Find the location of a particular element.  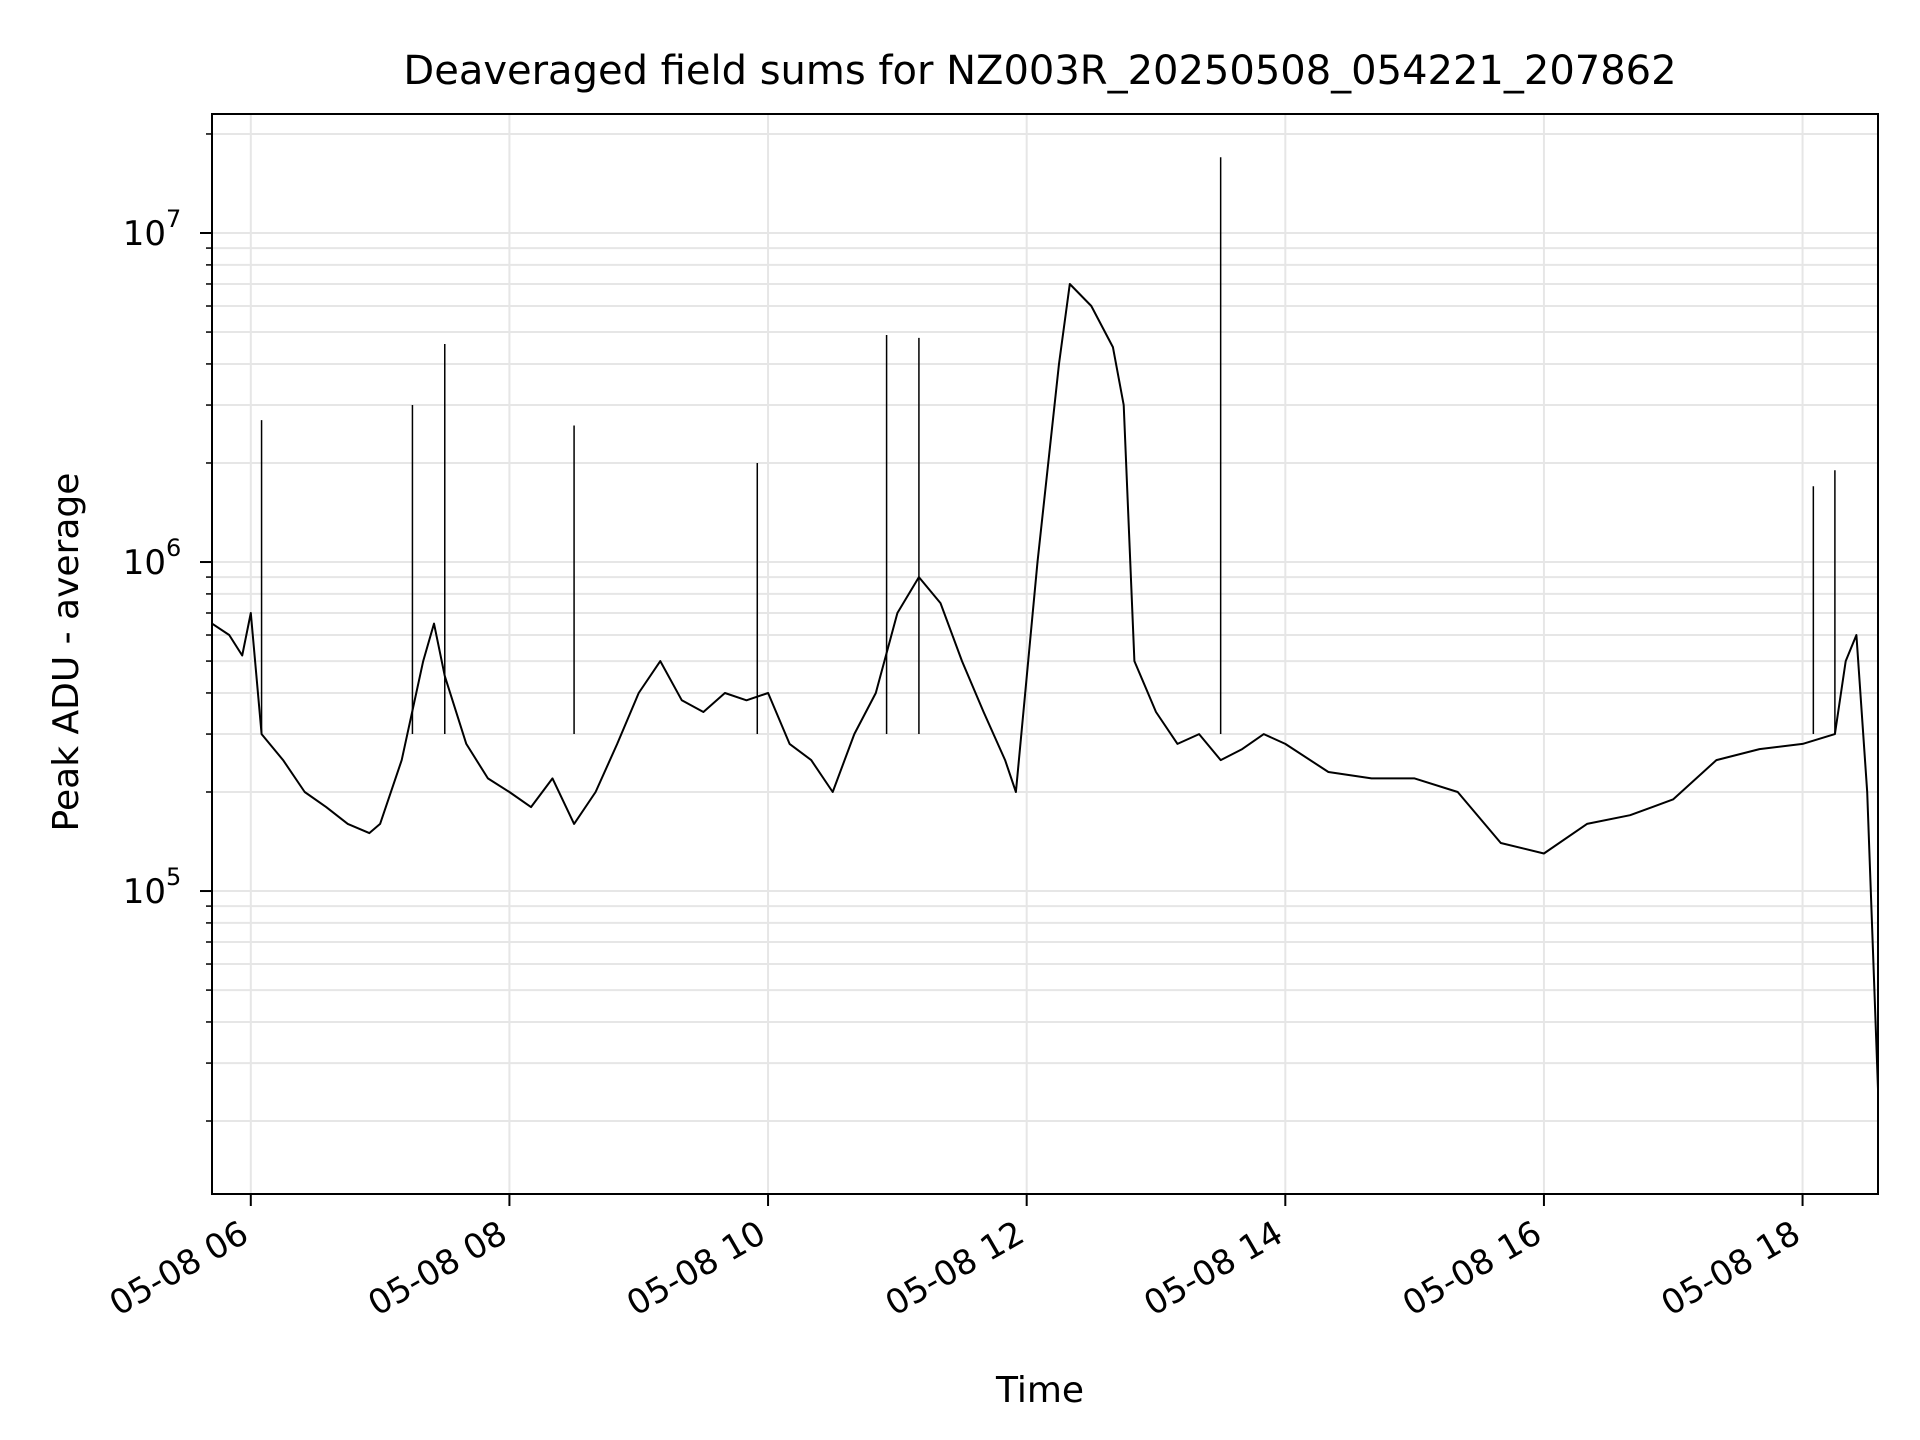

x-axis-title: Time is located at coordinates (1039, 1390).